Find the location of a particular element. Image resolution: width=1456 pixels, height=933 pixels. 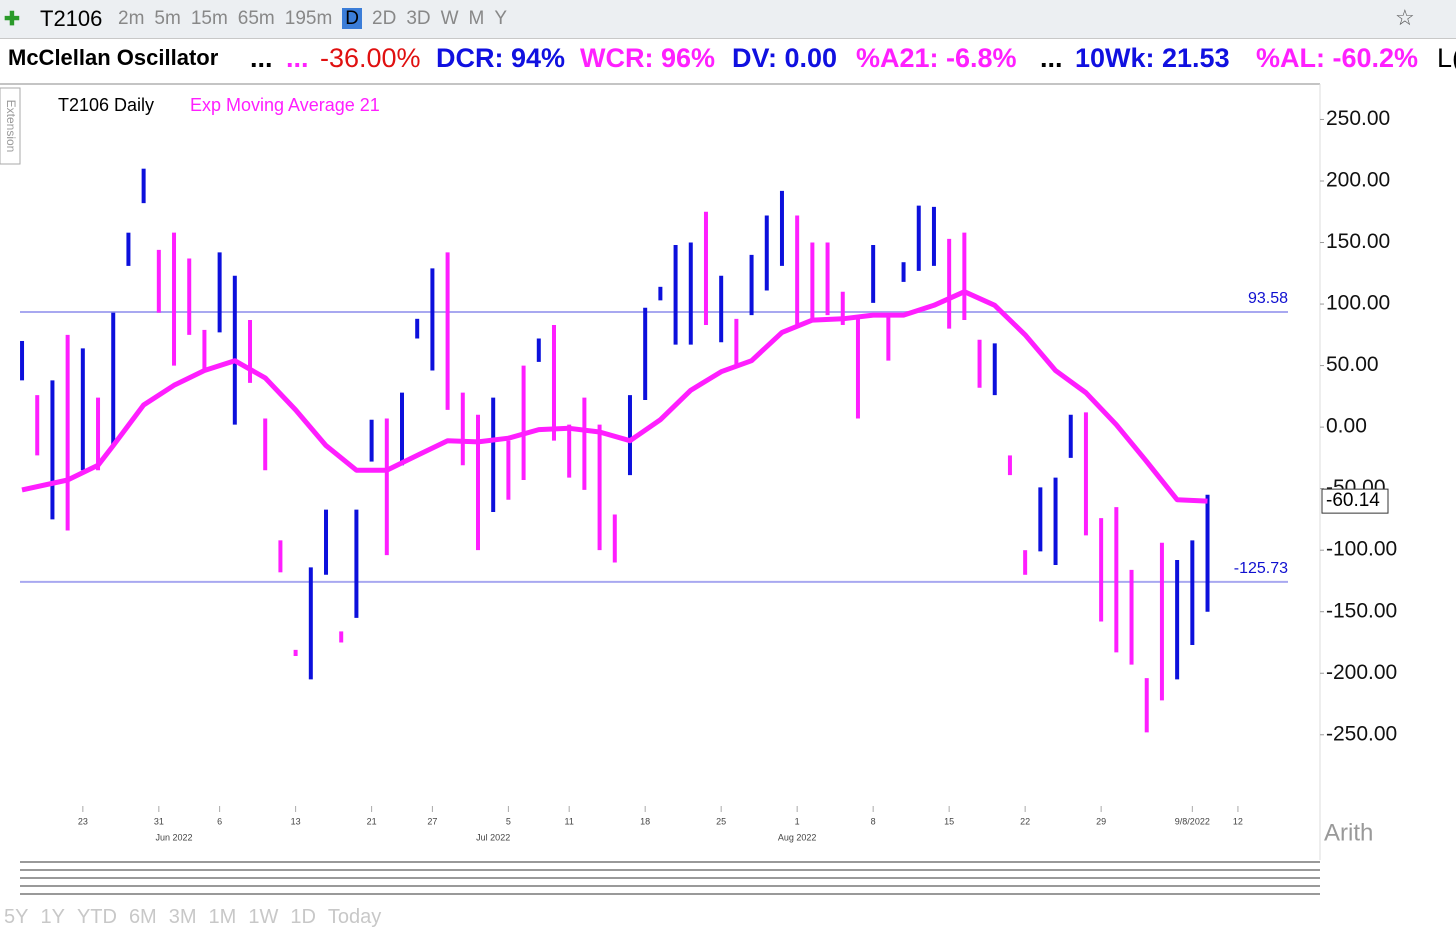

y-tick-label: -150.00 is located at coordinates (1361, 610).